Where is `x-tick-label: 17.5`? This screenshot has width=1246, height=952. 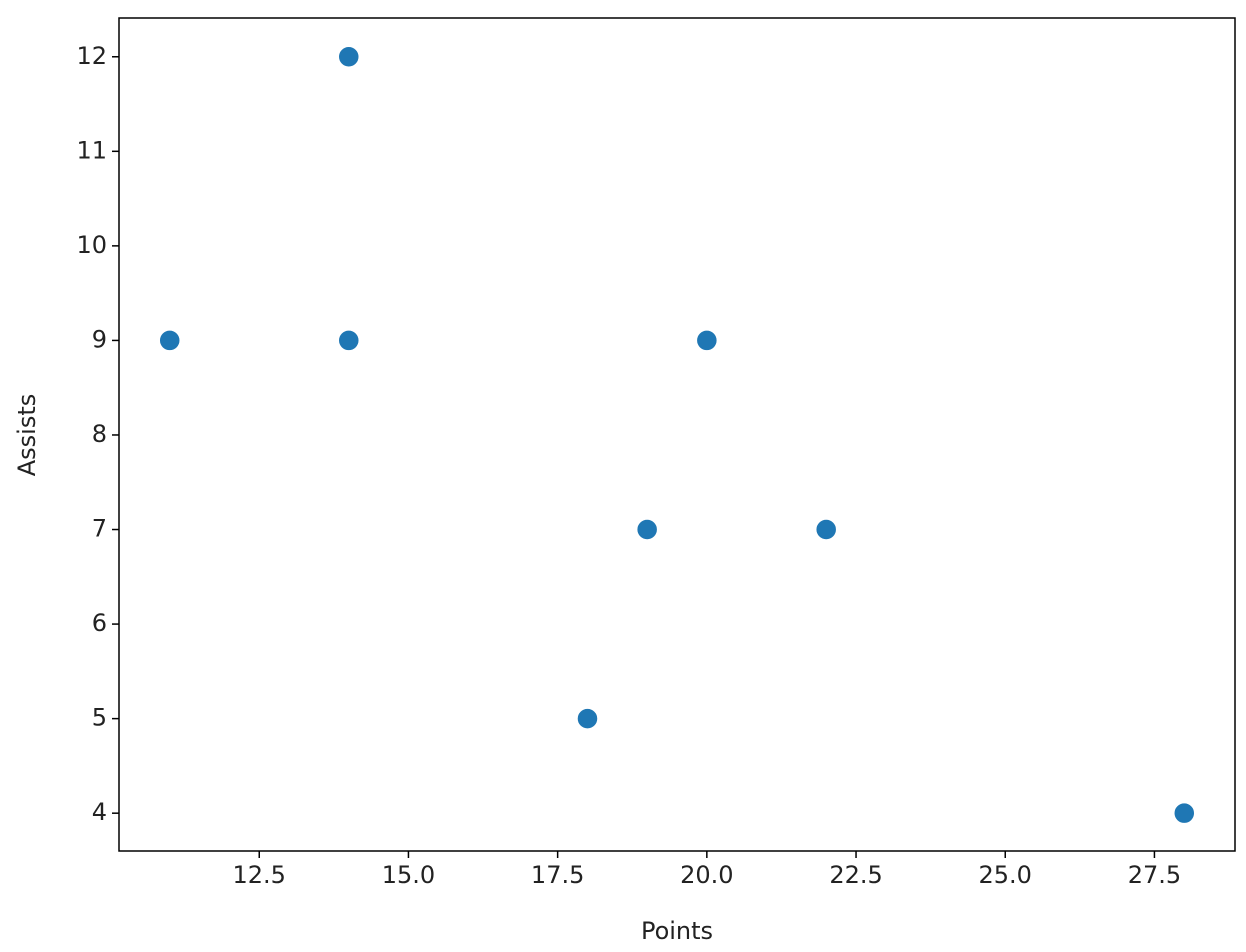 x-tick-label: 17.5 is located at coordinates (557, 875).